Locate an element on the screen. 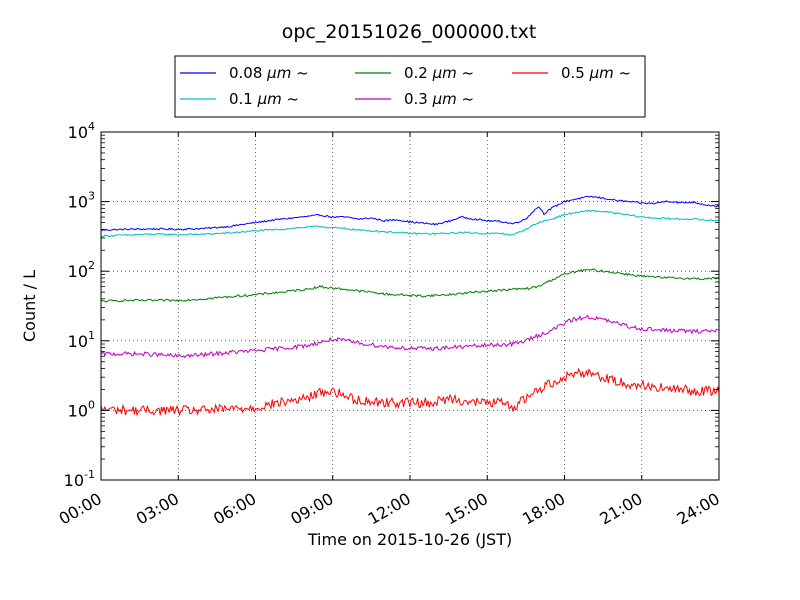 The image size is (800, 600). x-tick-label: 24:00 is located at coordinates (698, 509).